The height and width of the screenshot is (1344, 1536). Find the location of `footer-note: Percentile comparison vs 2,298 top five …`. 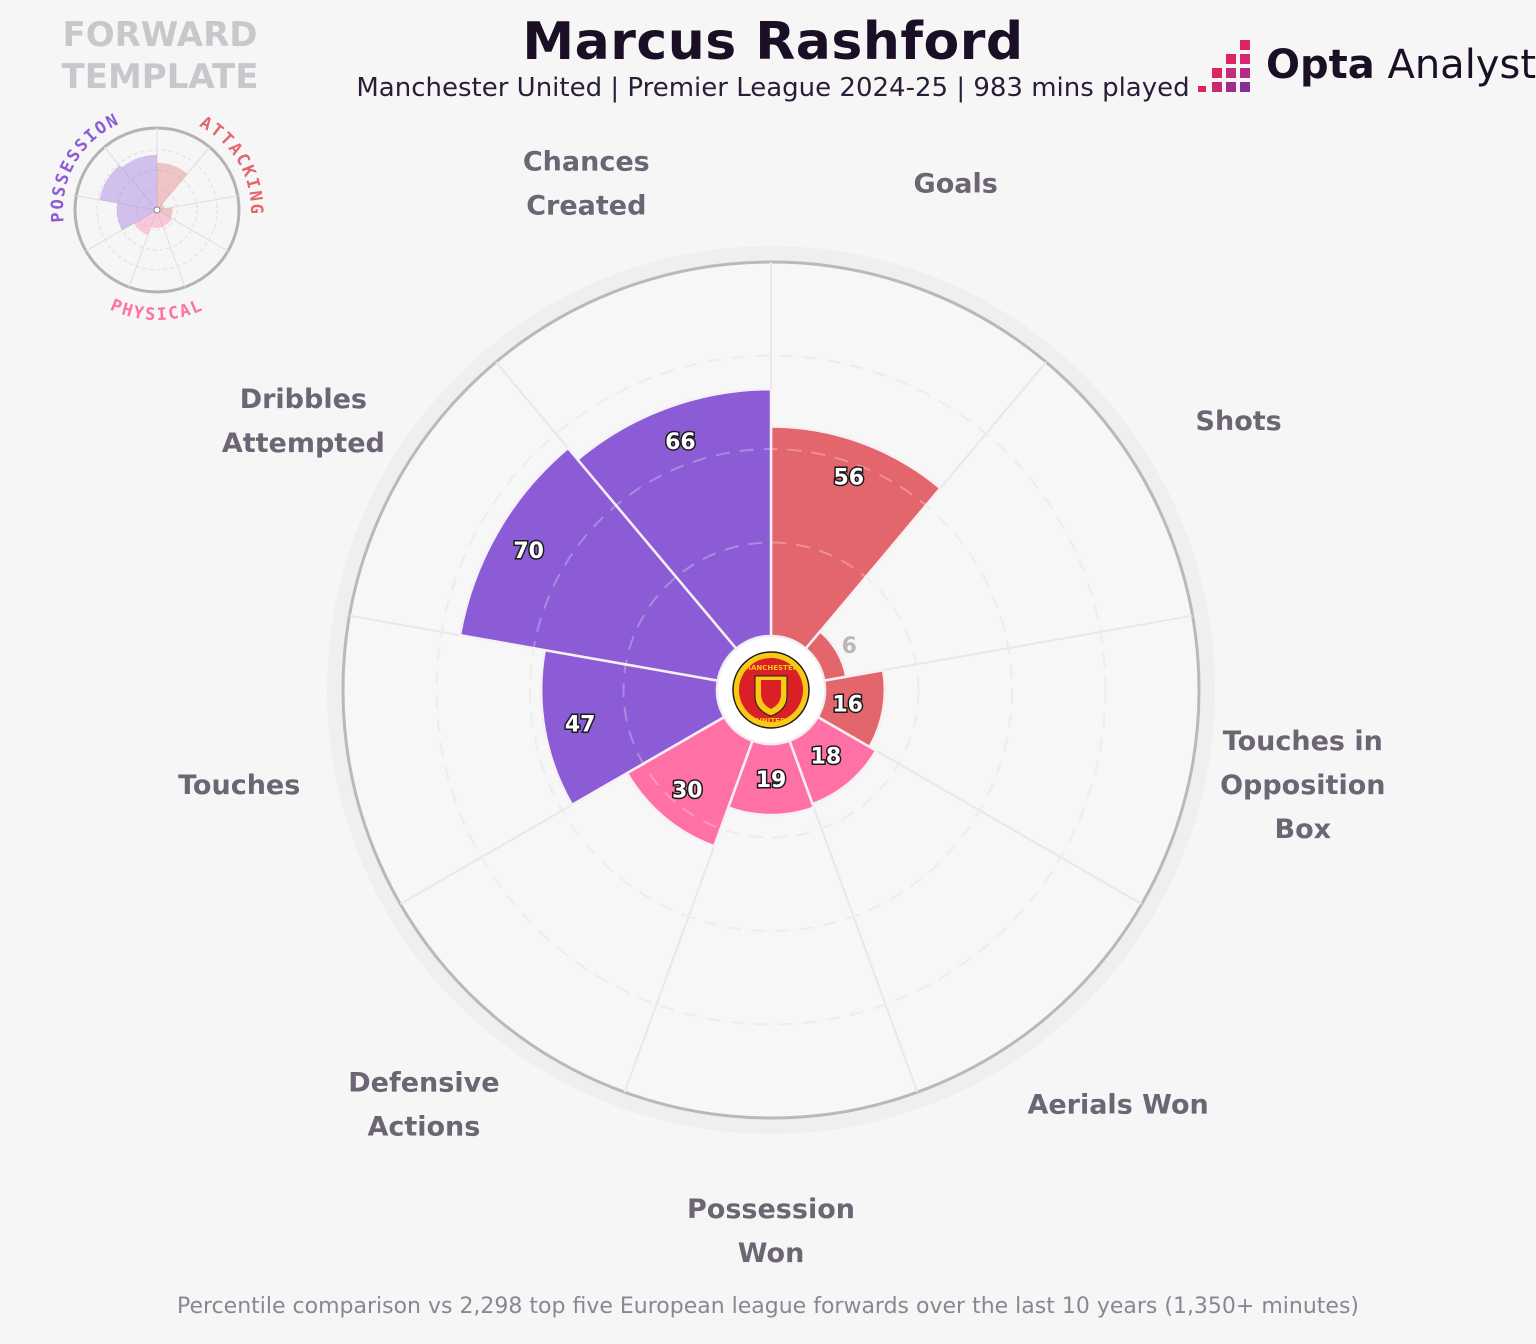

footer-note: Percentile comparison vs 2,298 top five … is located at coordinates (767, 1306).